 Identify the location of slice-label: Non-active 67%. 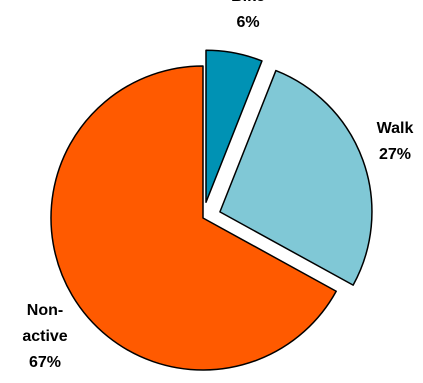
(45, 337).